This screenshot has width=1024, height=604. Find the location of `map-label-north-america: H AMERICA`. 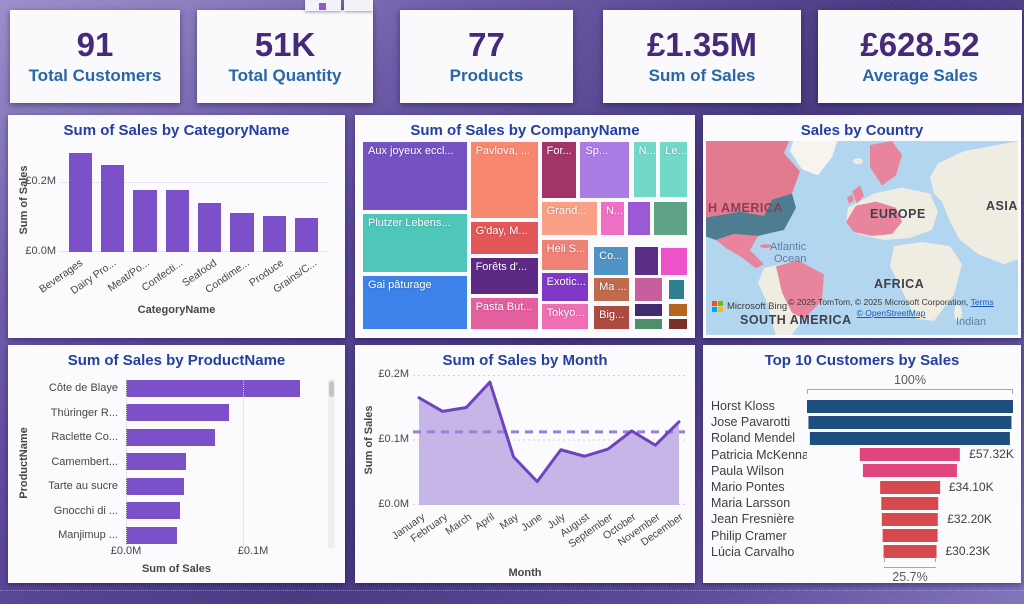

map-label-north-america: H AMERICA is located at coordinates (745, 208).